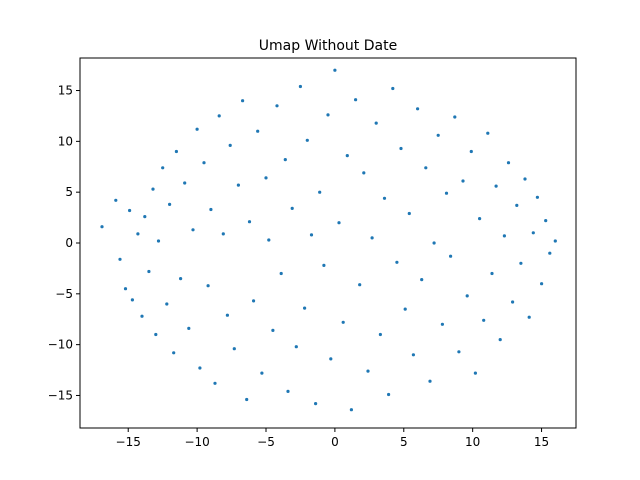 The width and height of the screenshot is (640, 480). What do you see at coordinates (128, 442) in the screenshot?
I see `x-tick-label: −15` at bounding box center [128, 442].